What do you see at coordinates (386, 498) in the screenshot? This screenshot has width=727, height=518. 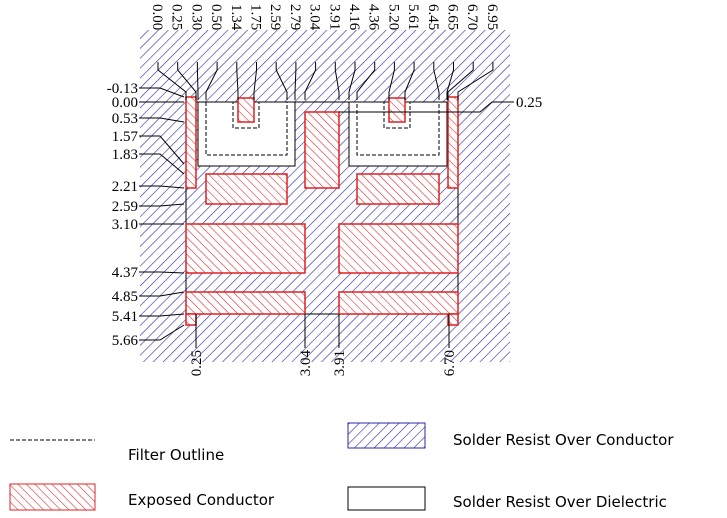 I see `legend-dielectric-swatch` at bounding box center [386, 498].